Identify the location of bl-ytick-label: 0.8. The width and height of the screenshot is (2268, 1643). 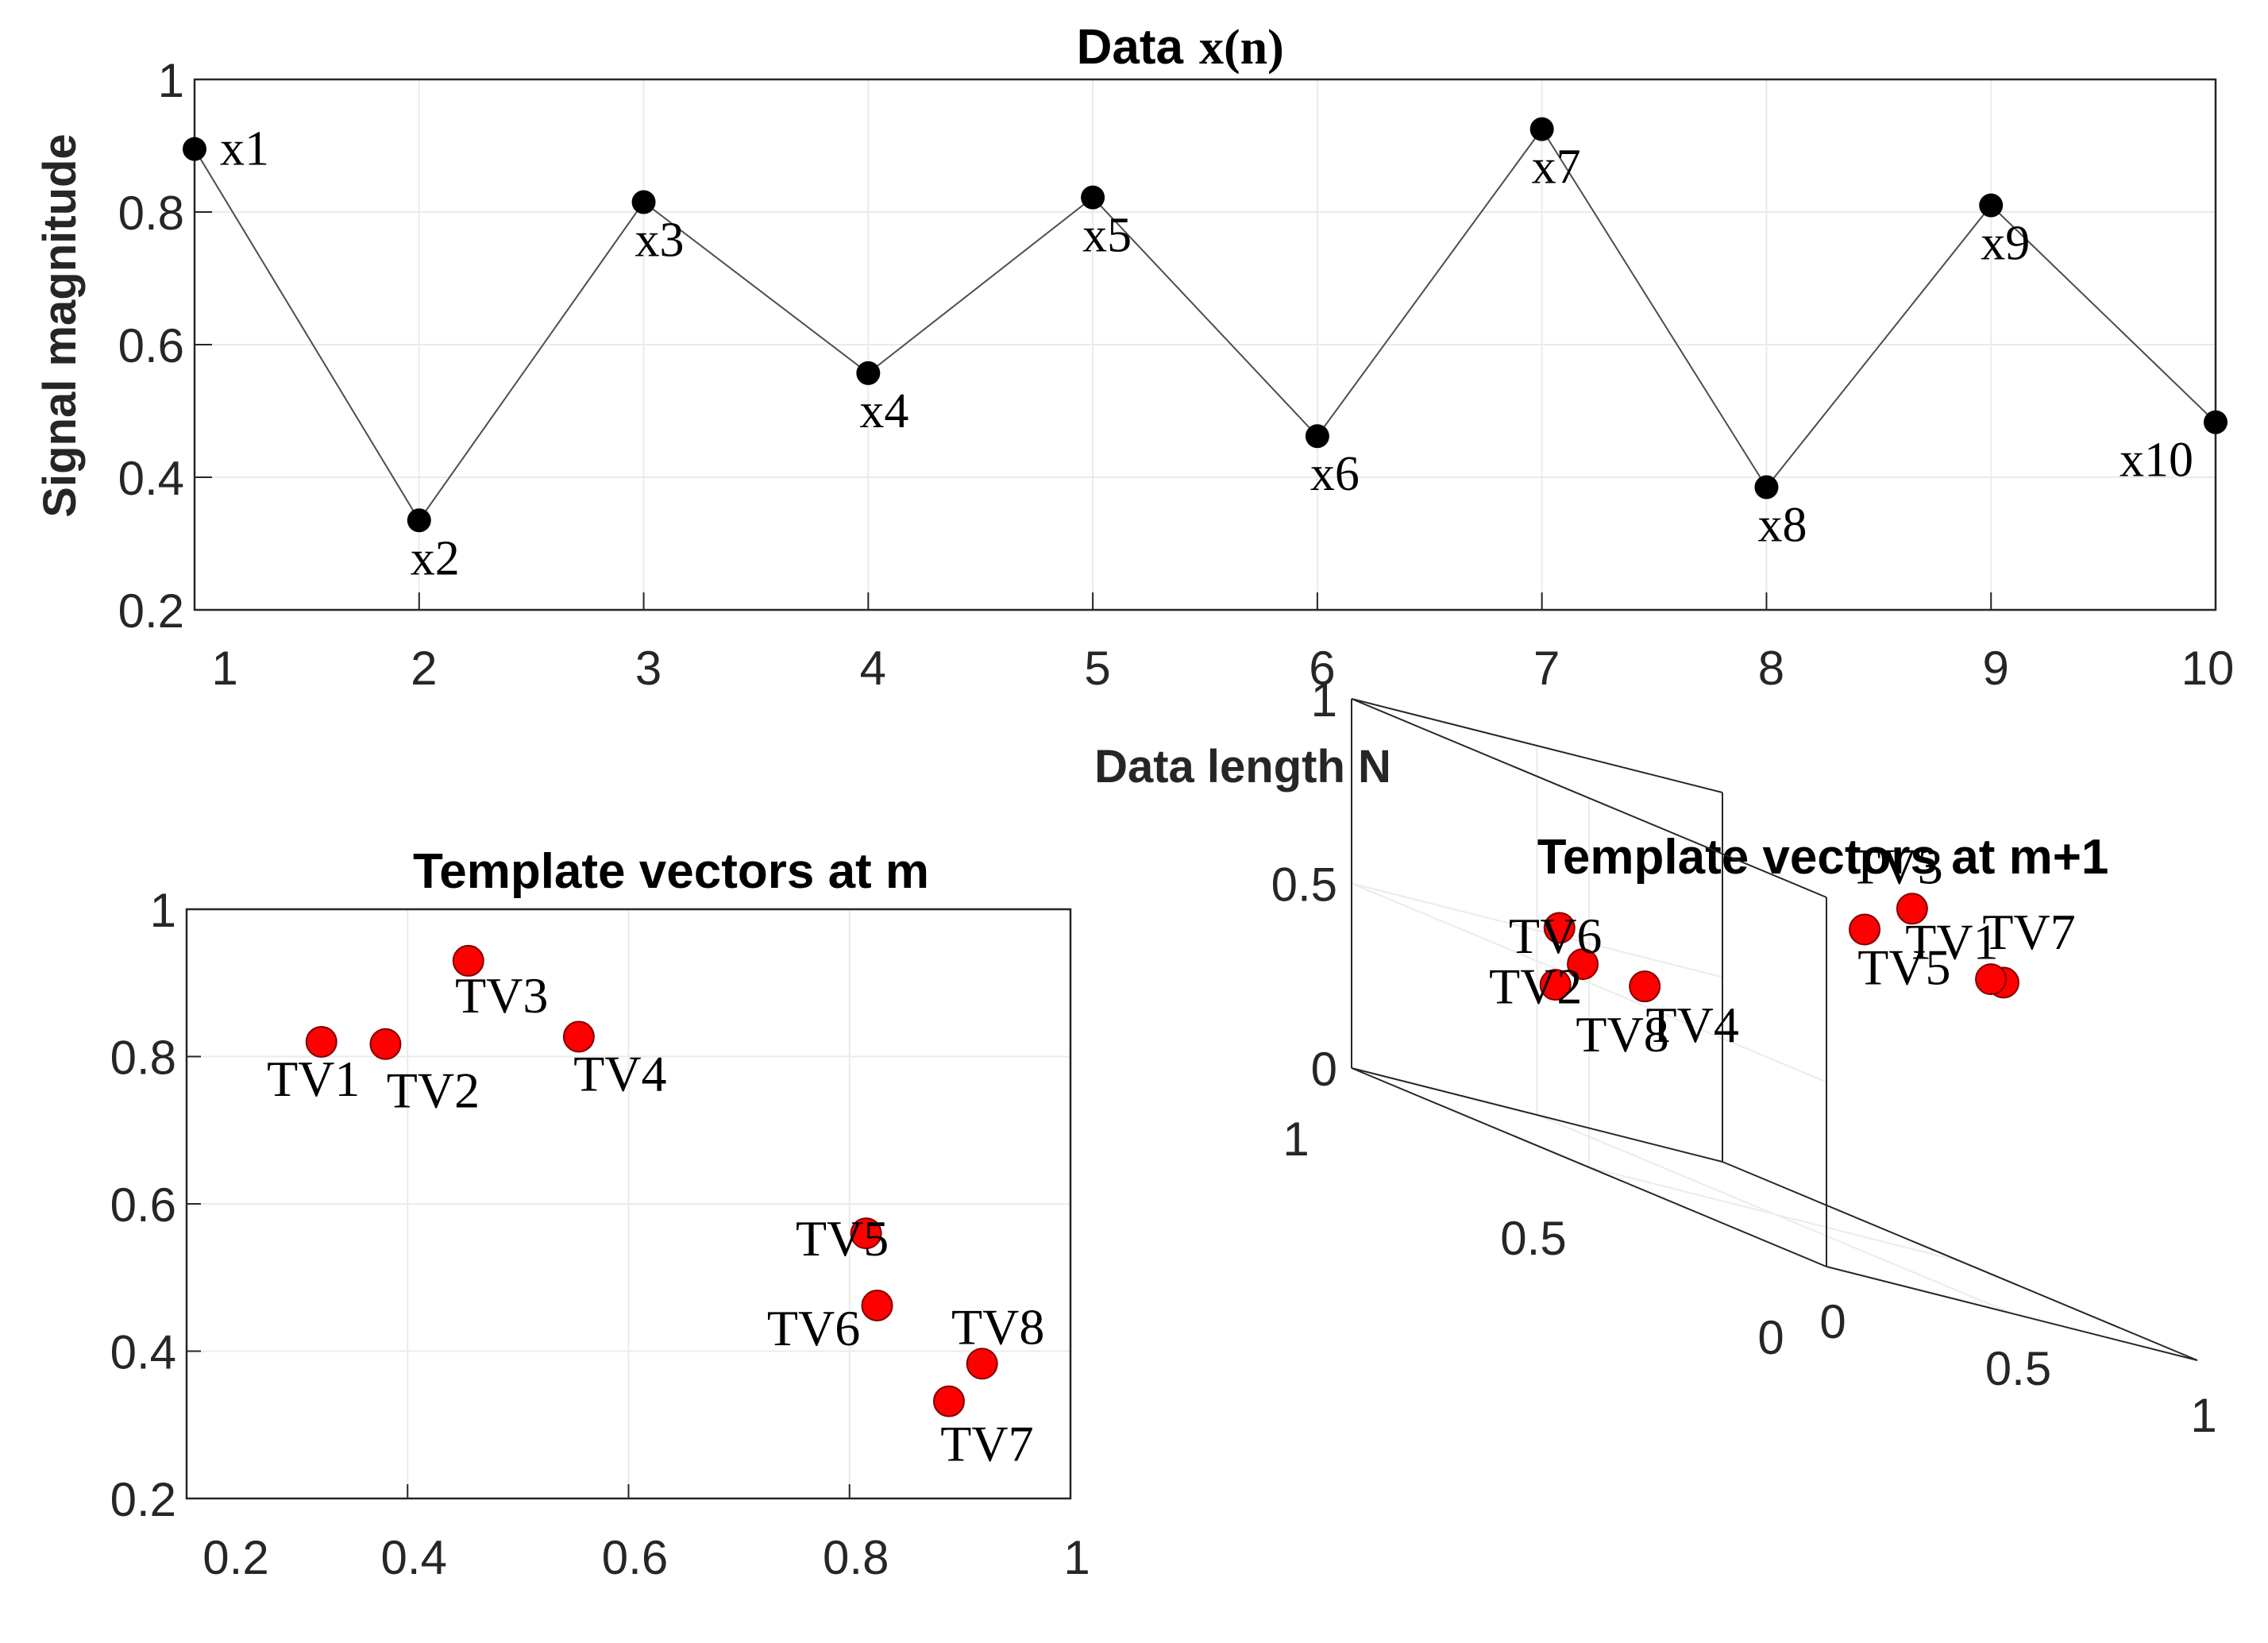
(143, 1058).